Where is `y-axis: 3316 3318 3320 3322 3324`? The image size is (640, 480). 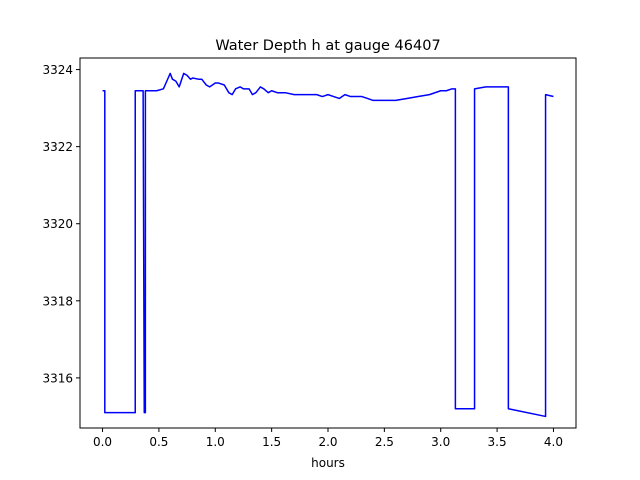
y-axis: 3316 3318 3320 3322 3324 is located at coordinates (61, 224).